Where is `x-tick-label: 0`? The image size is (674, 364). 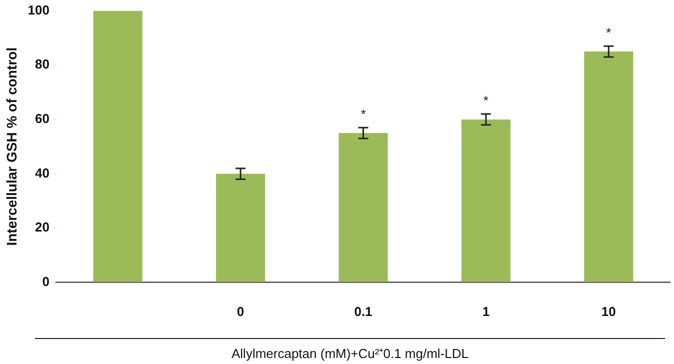 x-tick-label: 0 is located at coordinates (240, 311).